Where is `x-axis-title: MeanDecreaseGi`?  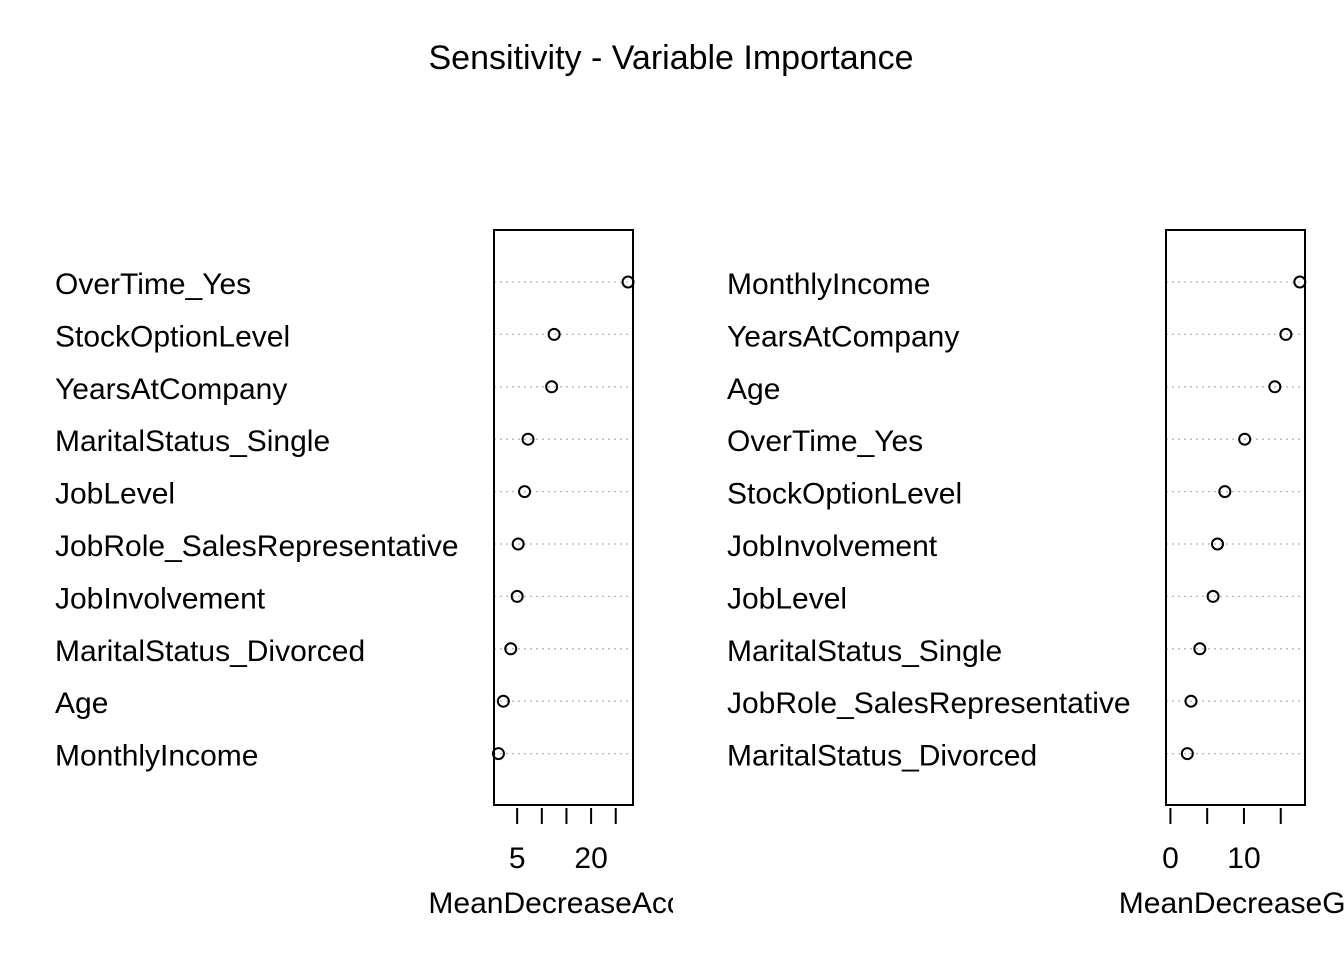 x-axis-title: MeanDecreaseGi is located at coordinates (1231, 903).